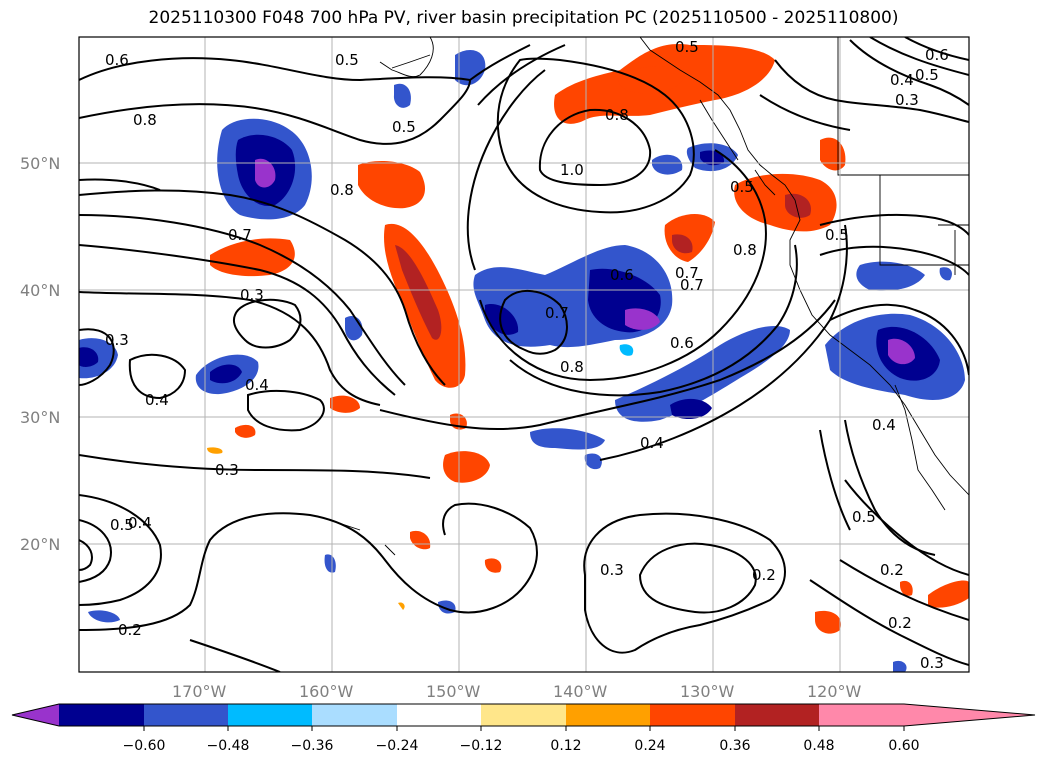 The height and width of the screenshot is (765, 1047). What do you see at coordinates (481, 746) in the screenshot?
I see `colorbar-tick-label: −0.12` at bounding box center [481, 746].